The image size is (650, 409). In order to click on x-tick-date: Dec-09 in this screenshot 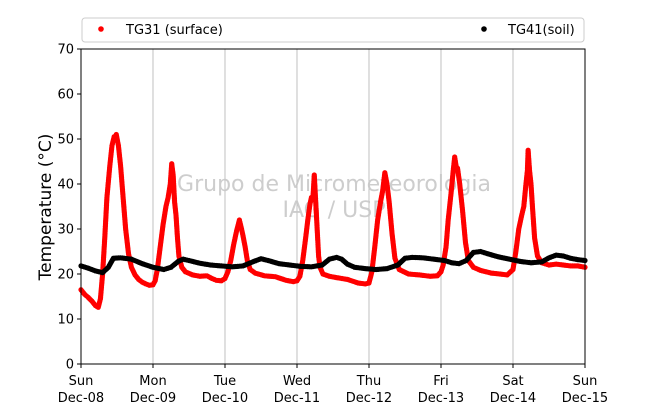, I will do `click(153, 398)`.